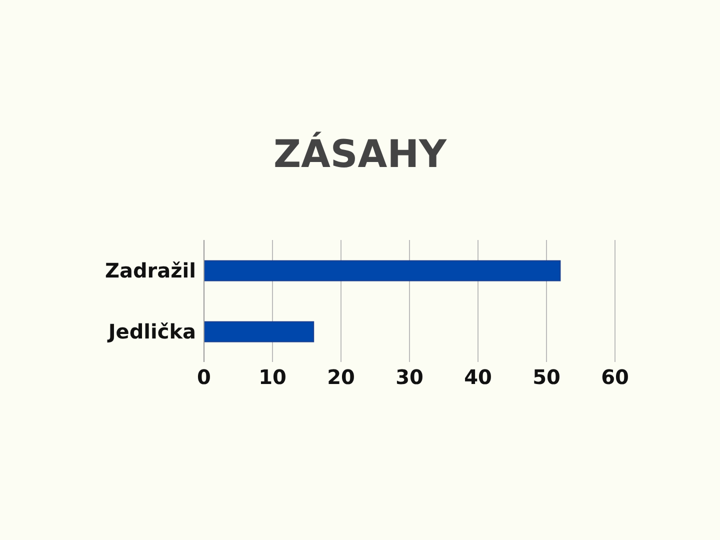 This screenshot has height=540, width=720. I want to click on x-tick-label: 60, so click(615, 377).